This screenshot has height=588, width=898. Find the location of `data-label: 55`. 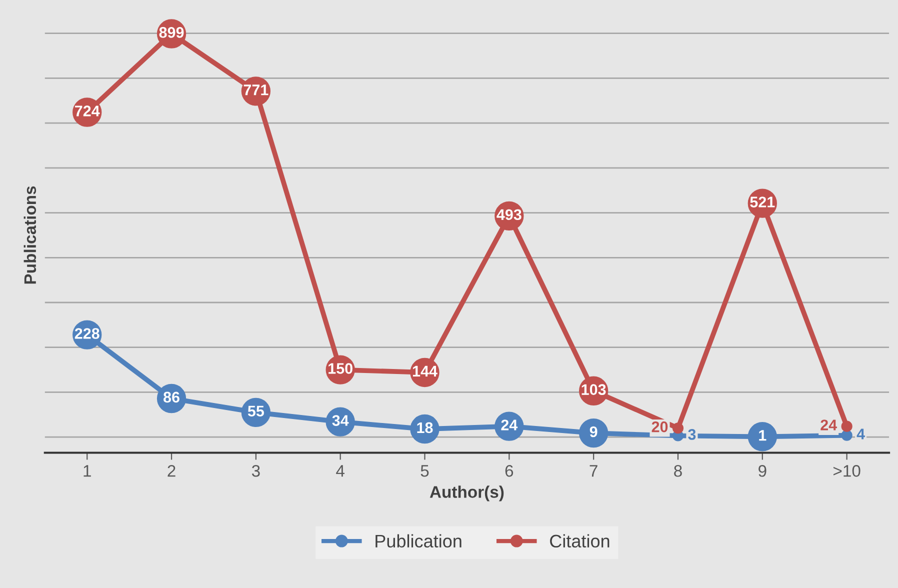

data-label: 55 is located at coordinates (256, 411).